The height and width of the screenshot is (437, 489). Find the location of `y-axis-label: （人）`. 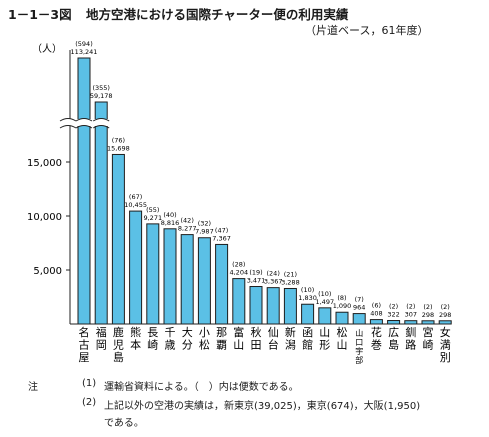

y-axis-label: （人） is located at coordinates (47, 49).